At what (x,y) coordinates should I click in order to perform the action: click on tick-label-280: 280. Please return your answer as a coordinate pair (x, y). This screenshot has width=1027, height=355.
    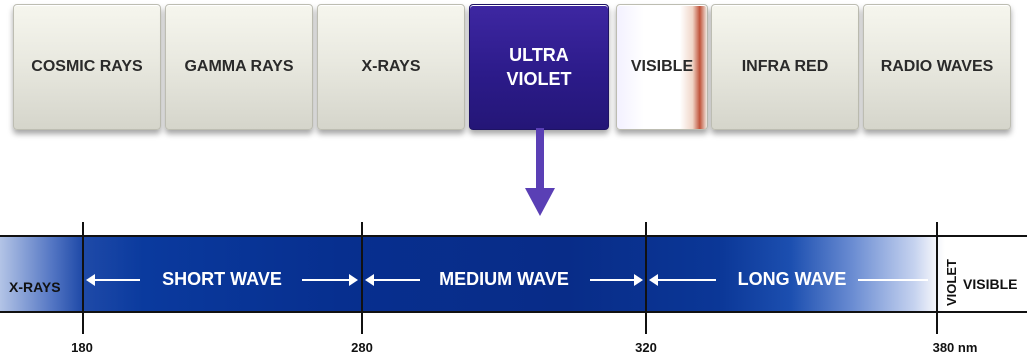
    Looking at the image, I should click on (362, 347).